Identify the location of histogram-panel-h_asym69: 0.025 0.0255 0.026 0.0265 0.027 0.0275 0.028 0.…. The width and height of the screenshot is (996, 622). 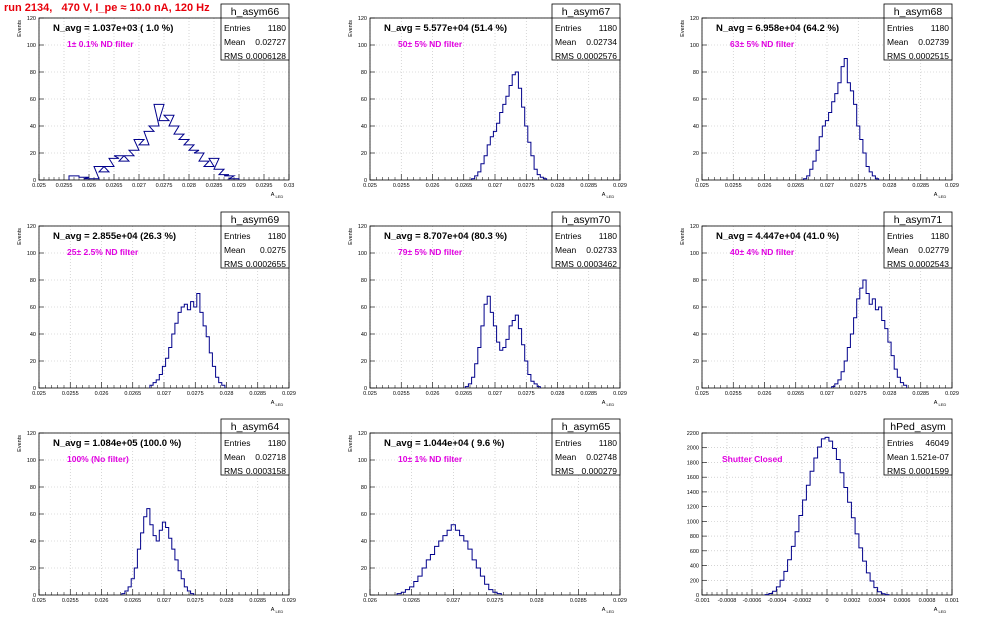
(156, 309).